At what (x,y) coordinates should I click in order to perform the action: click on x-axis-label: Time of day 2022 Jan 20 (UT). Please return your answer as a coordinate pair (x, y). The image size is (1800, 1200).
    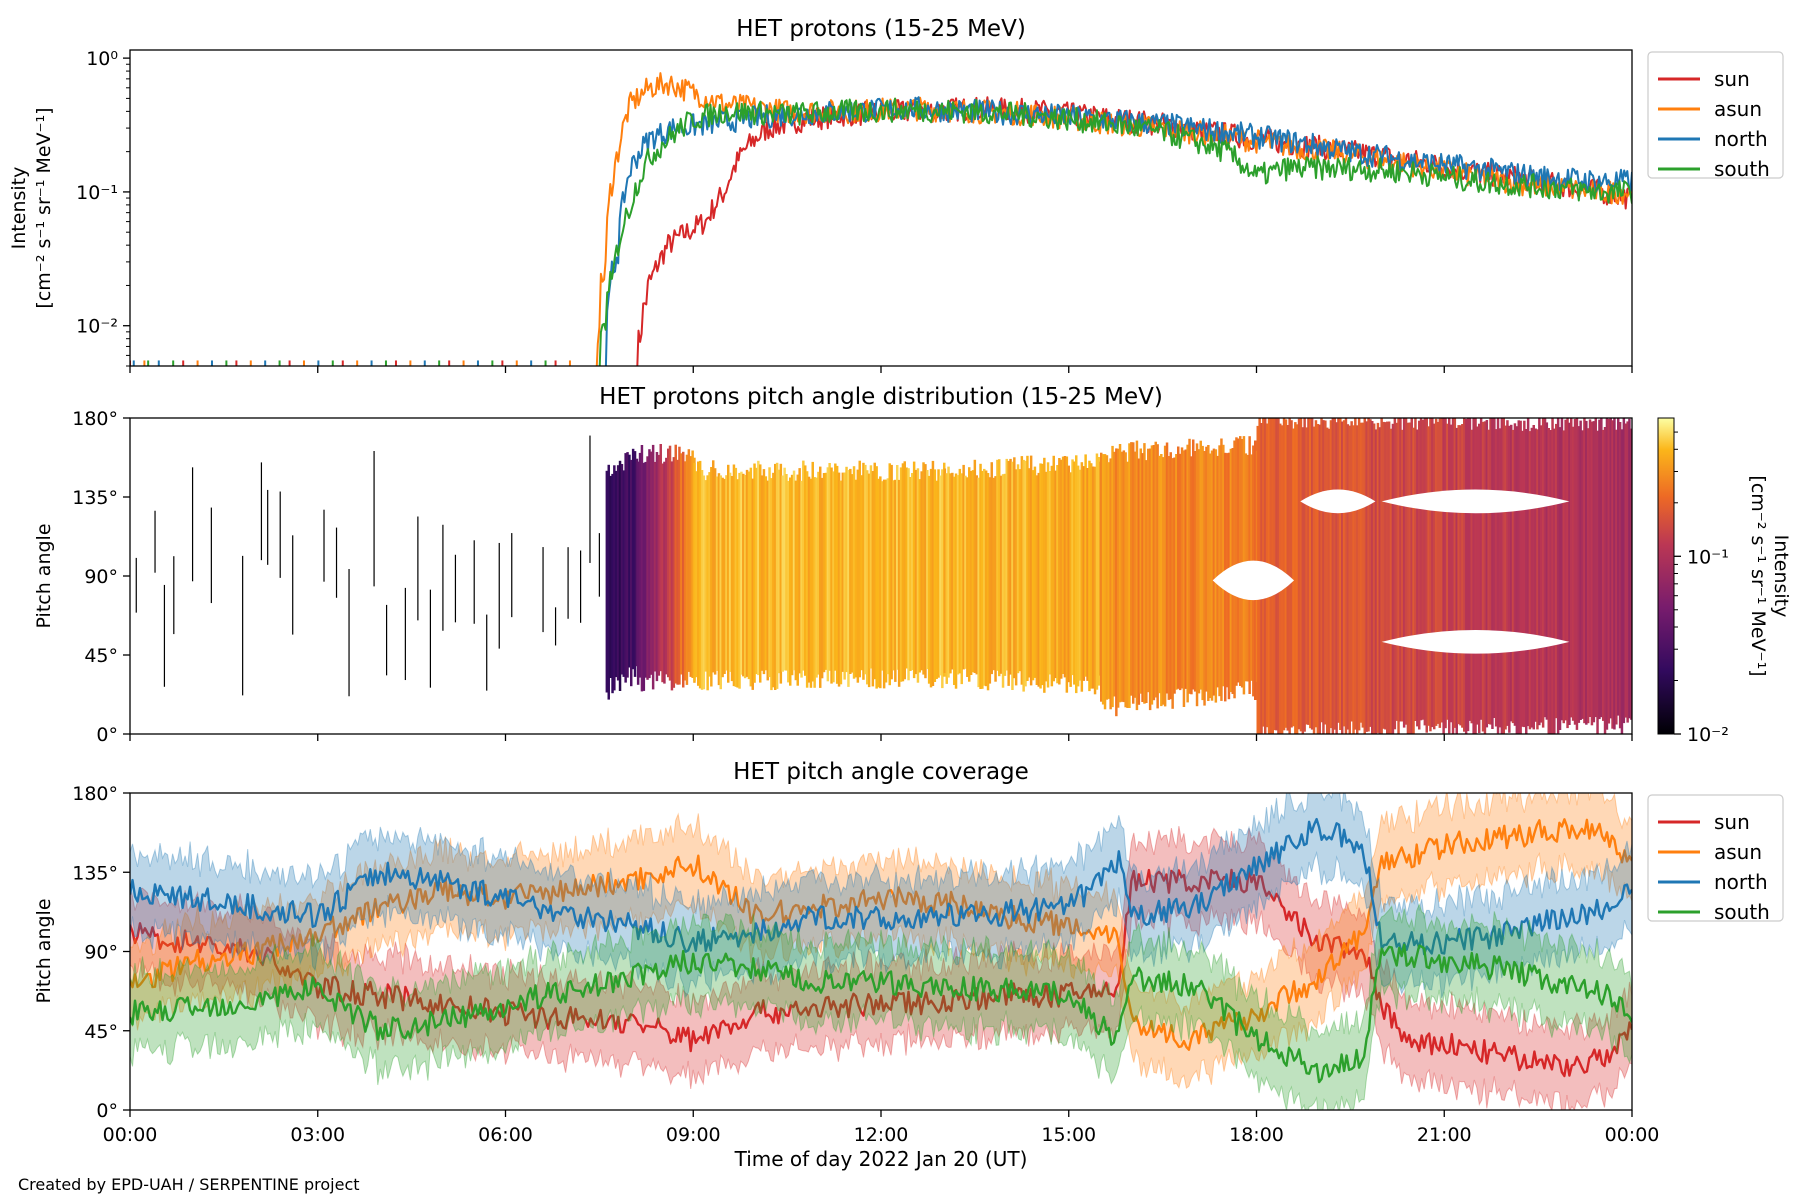
    Looking at the image, I should click on (881, 1159).